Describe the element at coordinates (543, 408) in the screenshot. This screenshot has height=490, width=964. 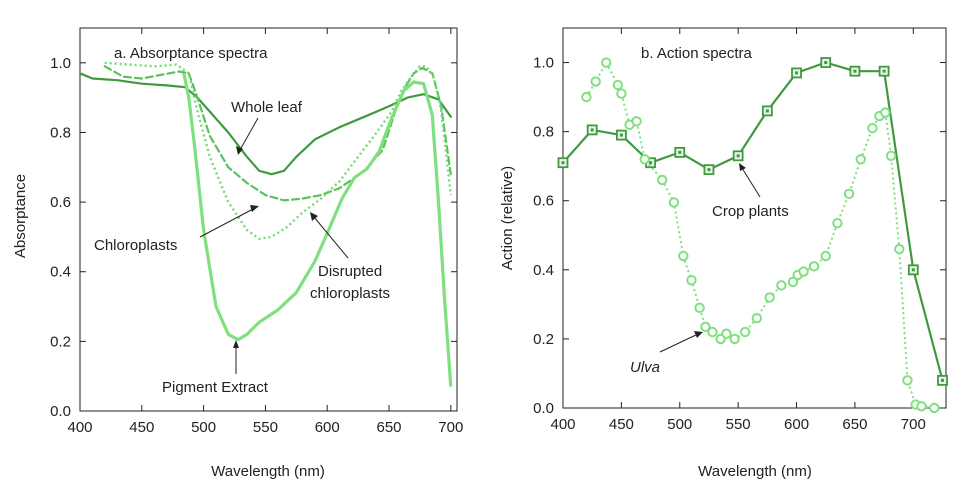
I see `y-tick-label-b-0: 0.0` at that location.